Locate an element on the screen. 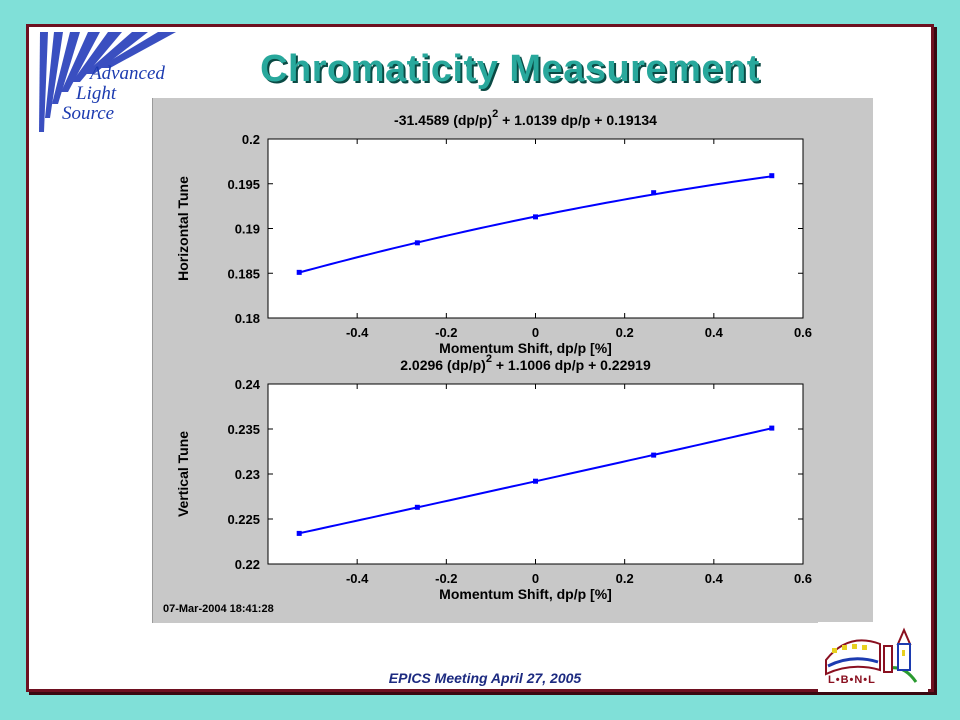 The image size is (960, 720). footer-text: EPICS Meeting April 27, 2005 is located at coordinates (485, 678).